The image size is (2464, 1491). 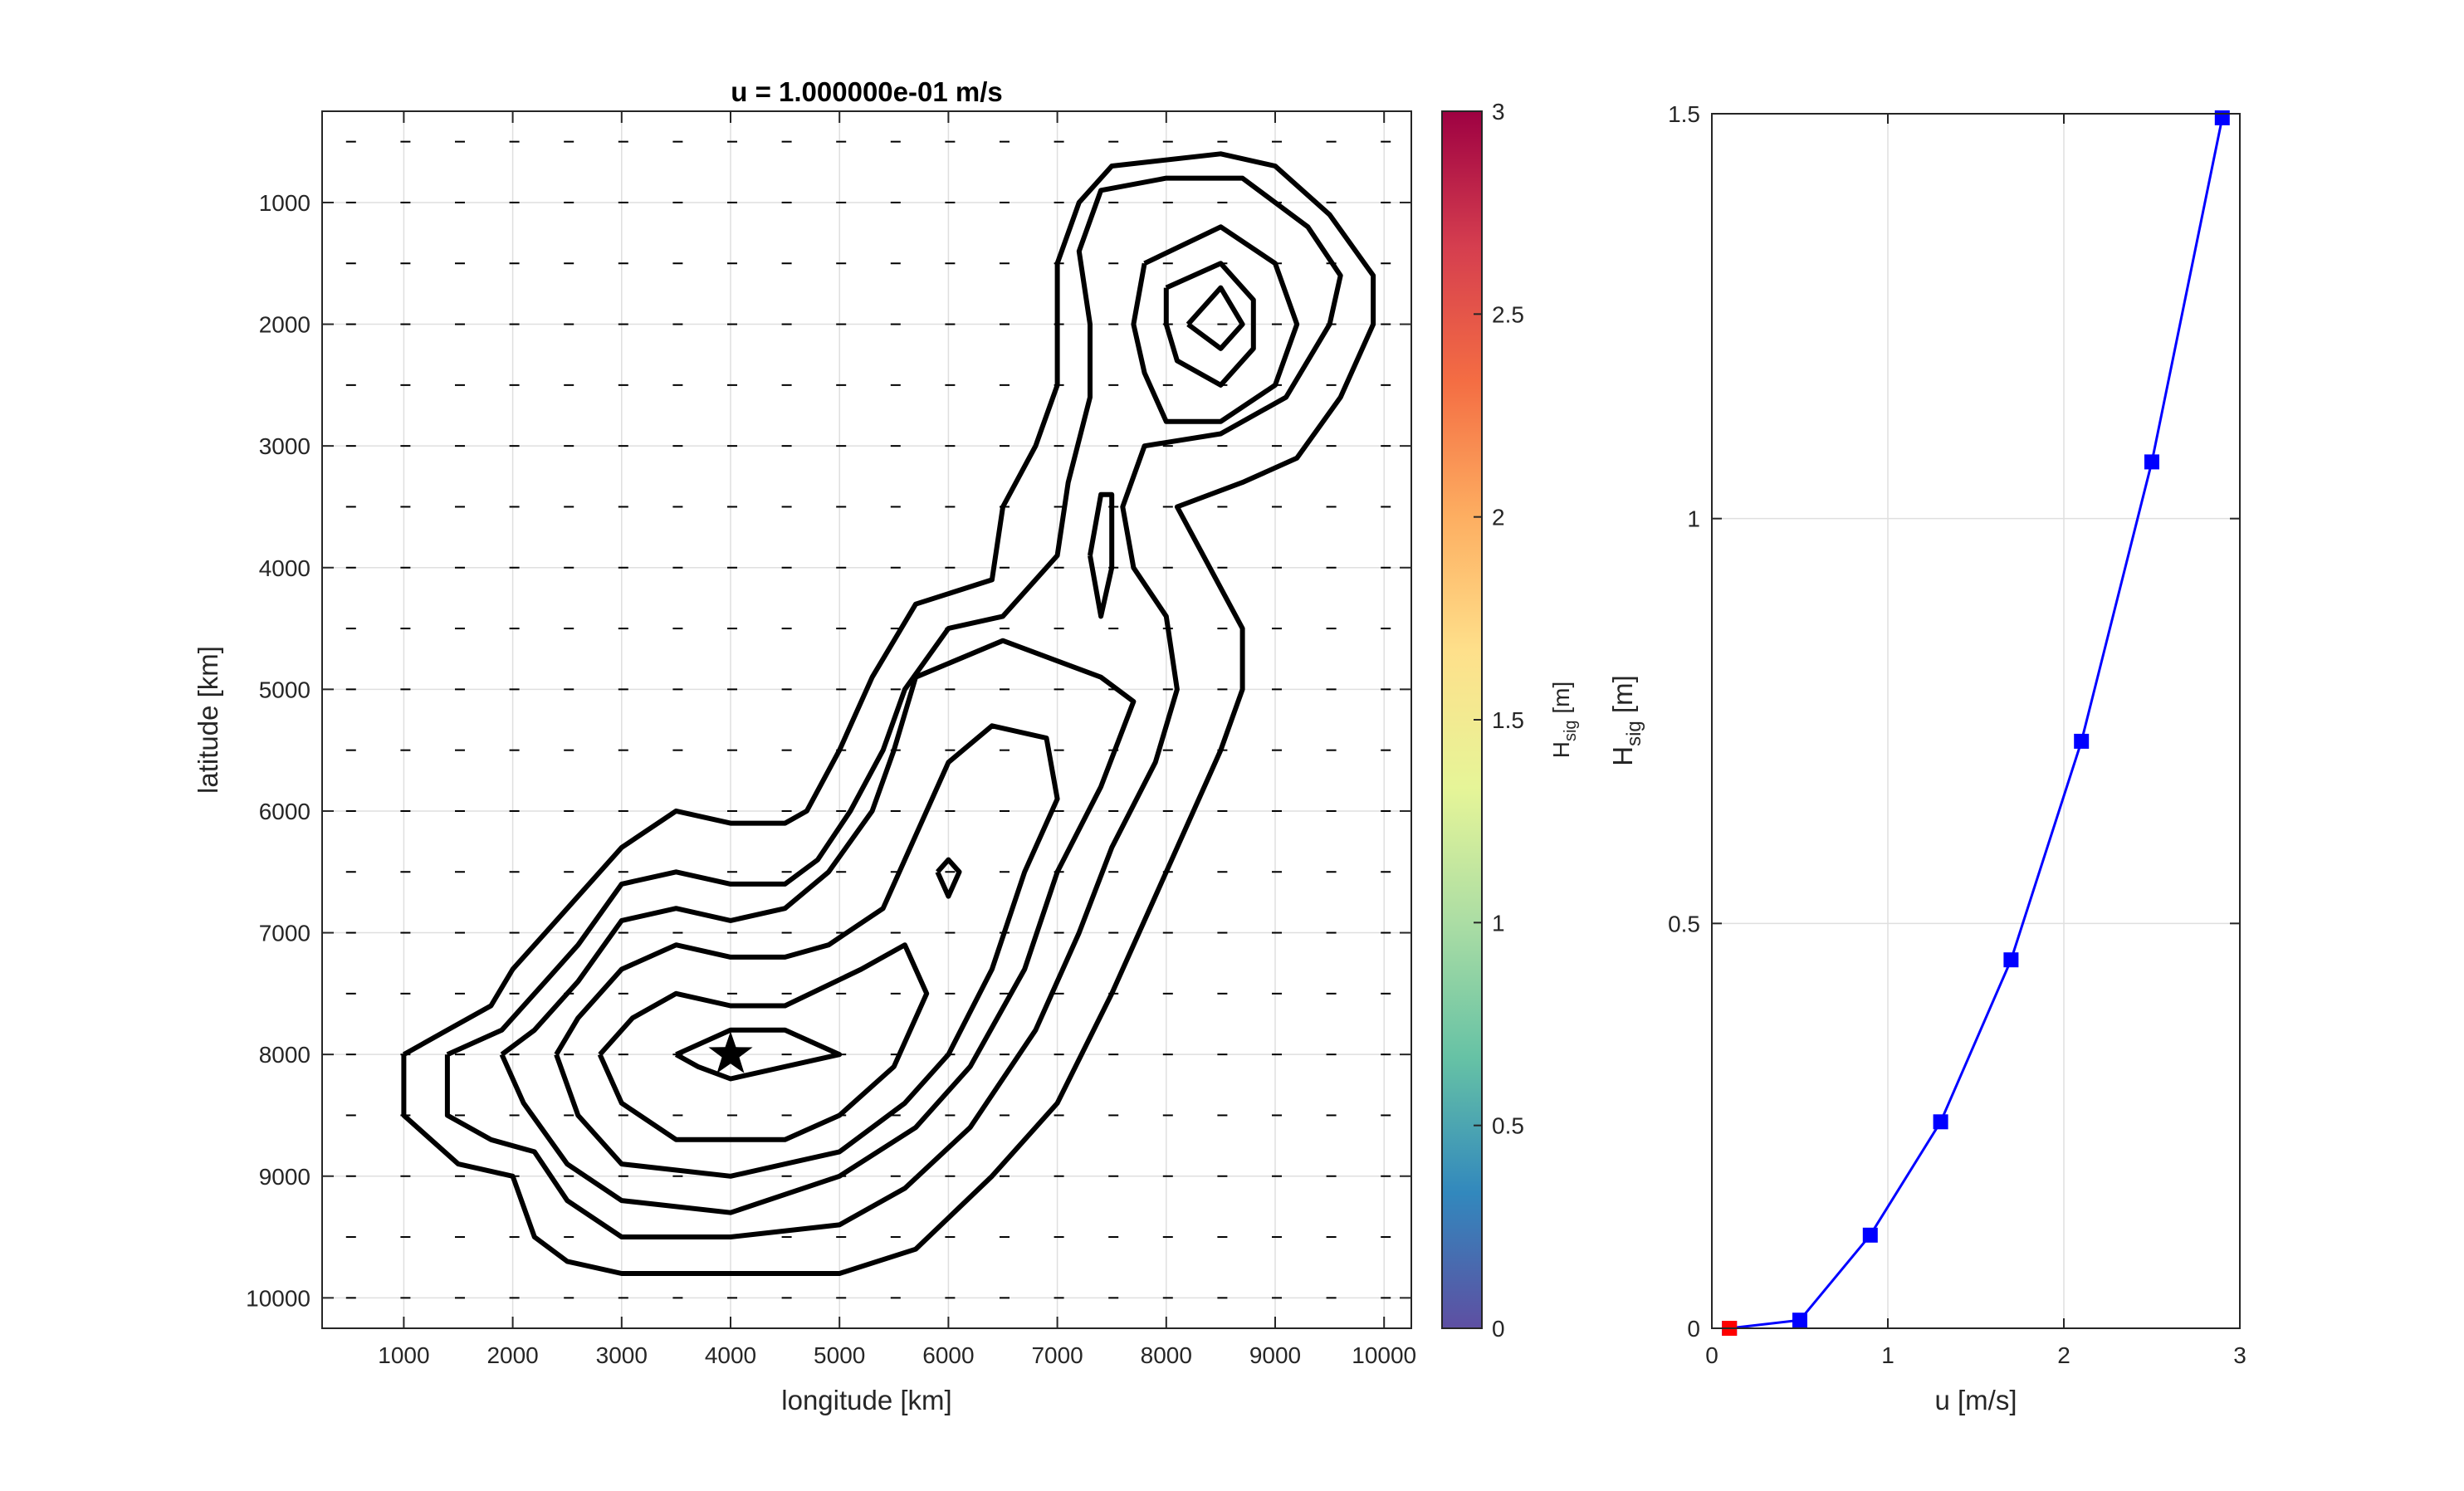 What do you see at coordinates (404, 1355) in the screenshot?
I see `x-tick-label: 1000` at bounding box center [404, 1355].